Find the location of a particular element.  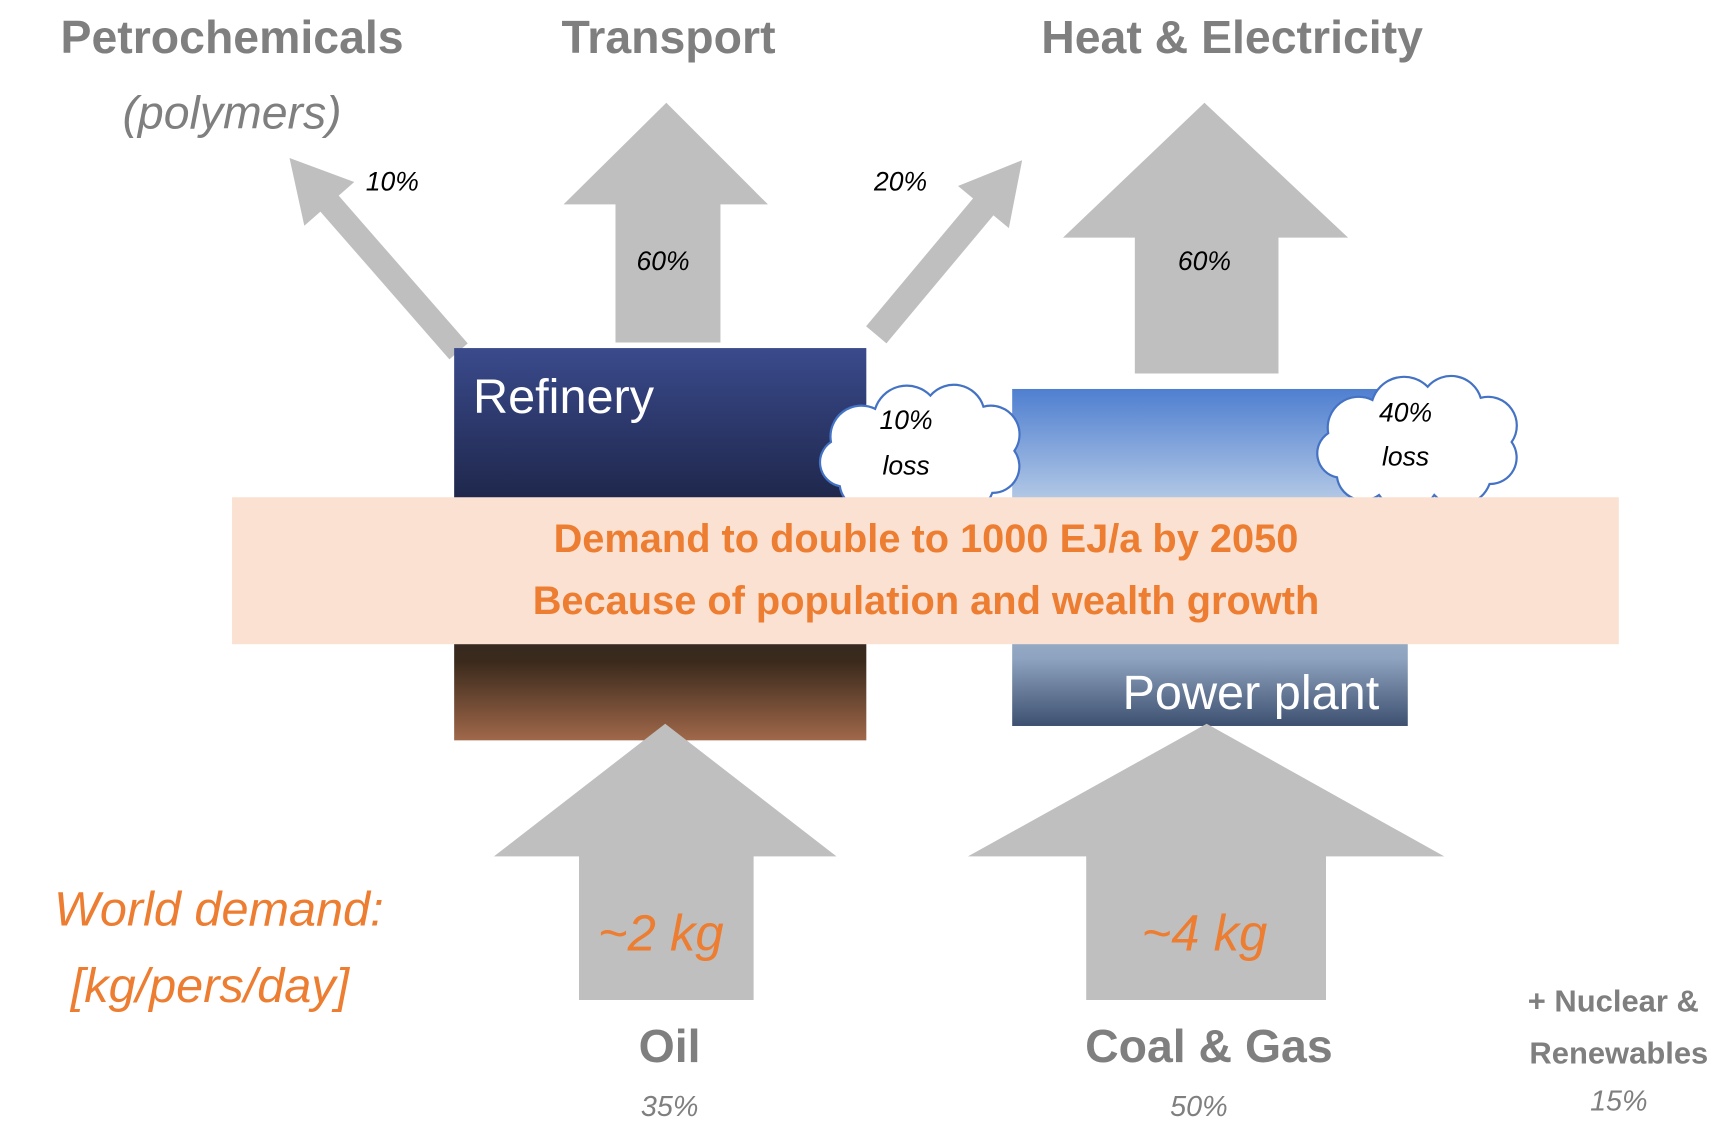

source-name: Renewables is located at coordinates (1618, 1052).